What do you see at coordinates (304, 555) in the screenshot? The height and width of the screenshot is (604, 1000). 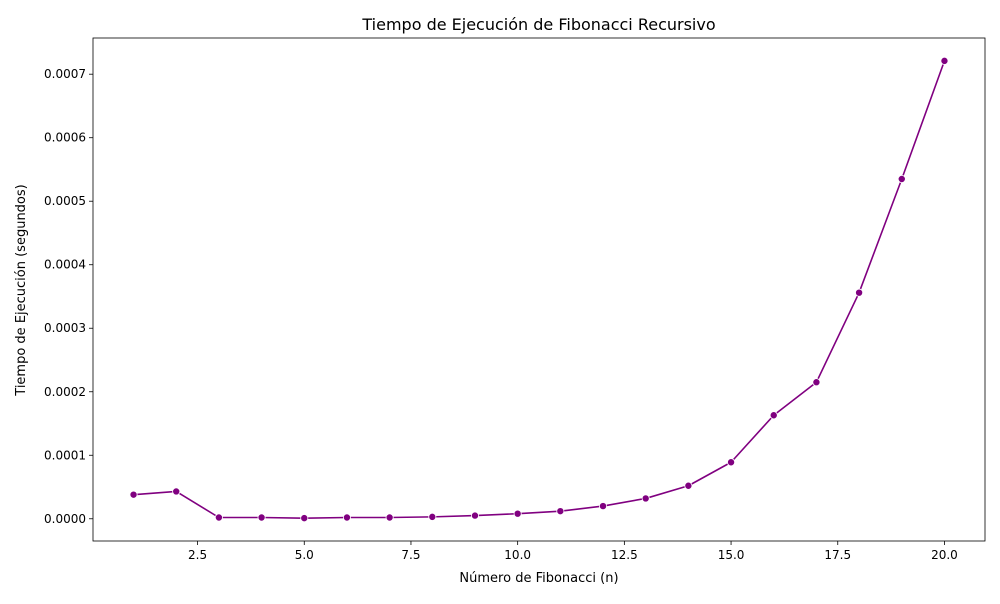 I see `x-tick-label: 5.0` at bounding box center [304, 555].